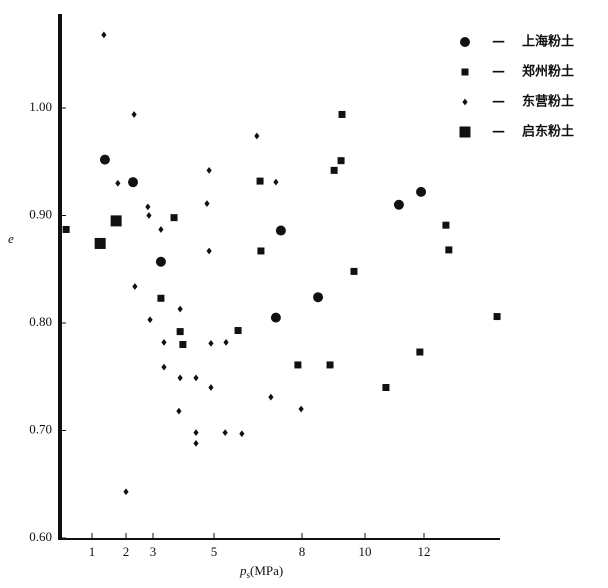  Describe the element at coordinates (424, 551) in the screenshot. I see `x-tick-label: 12` at that location.